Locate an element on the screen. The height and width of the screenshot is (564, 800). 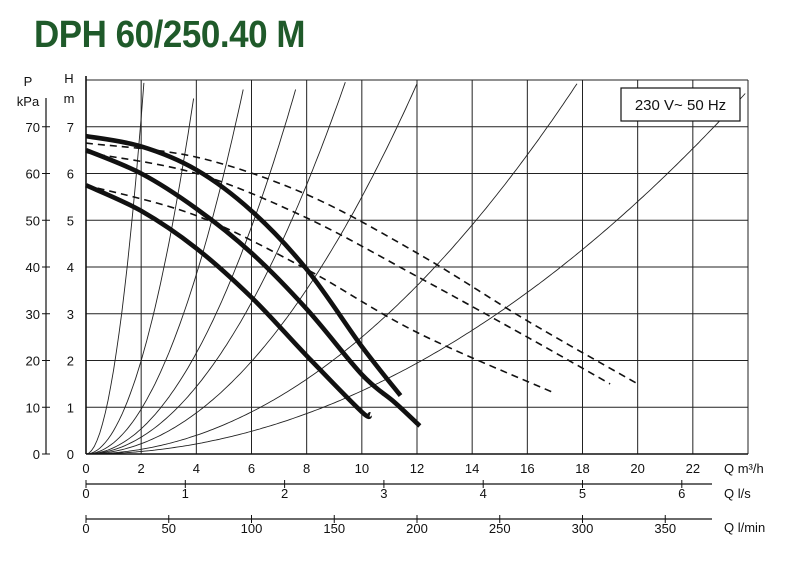
x-tick-label-m3h: 20 is located at coordinates (637, 468).